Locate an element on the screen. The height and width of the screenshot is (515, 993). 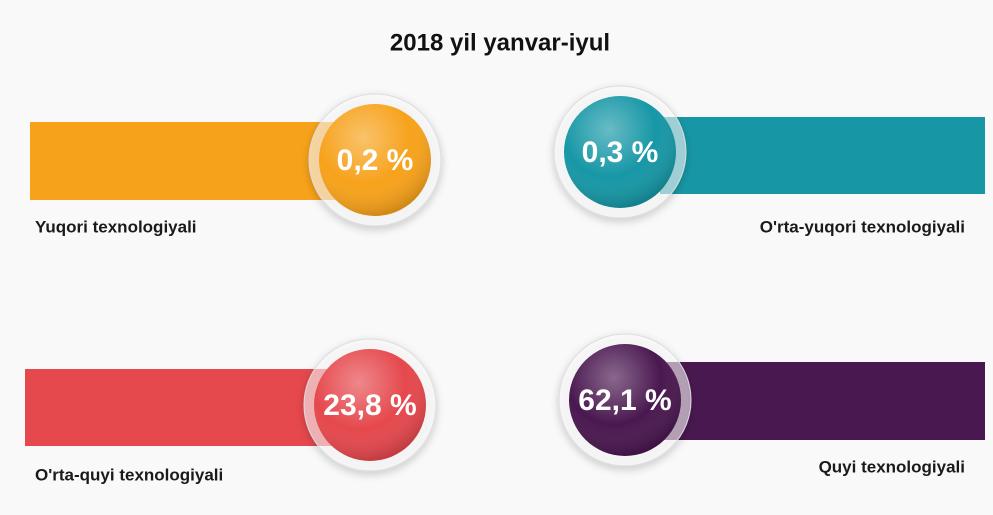
label: O'rta-yuqori texnologiyali is located at coordinates (862, 226).